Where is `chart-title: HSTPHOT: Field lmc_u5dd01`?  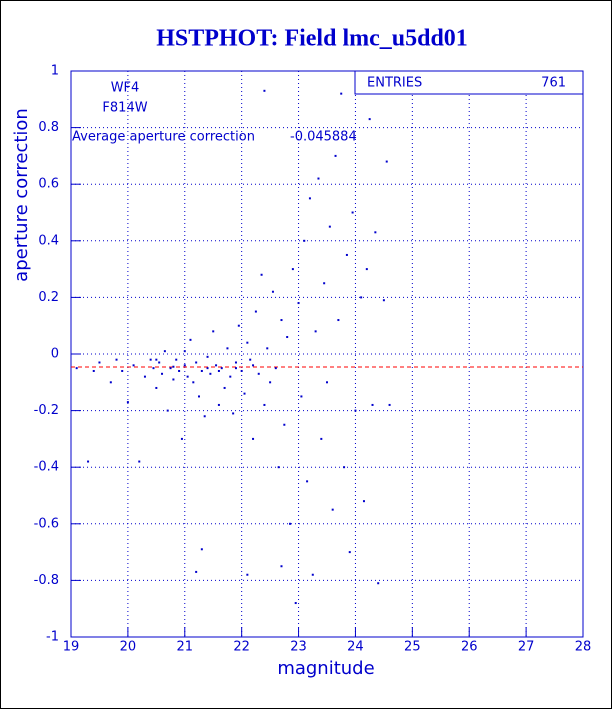
chart-title: HSTPHOT: Field lmc_u5dd01 is located at coordinates (312, 39).